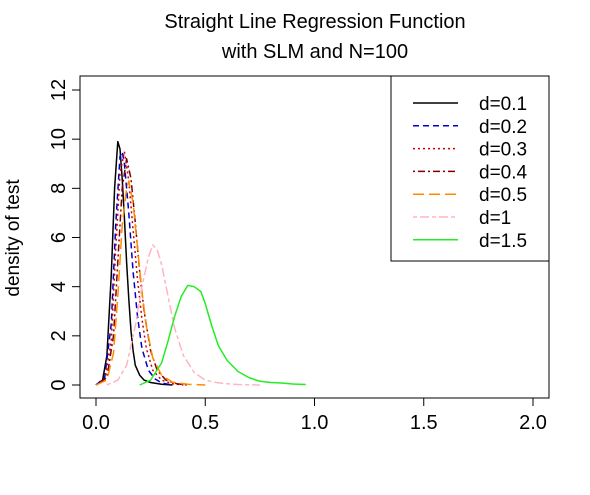 The width and height of the screenshot is (590, 495). I want to click on legend-label: d=0.5, so click(503, 195).